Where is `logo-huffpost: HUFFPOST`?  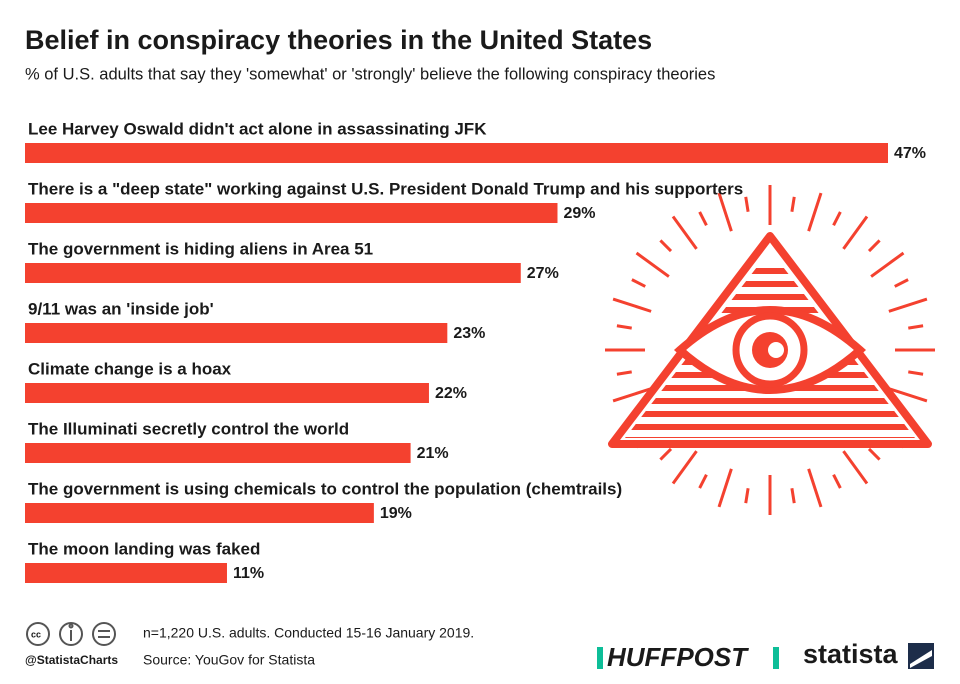
logo-huffpost: HUFFPOST is located at coordinates (678, 657).